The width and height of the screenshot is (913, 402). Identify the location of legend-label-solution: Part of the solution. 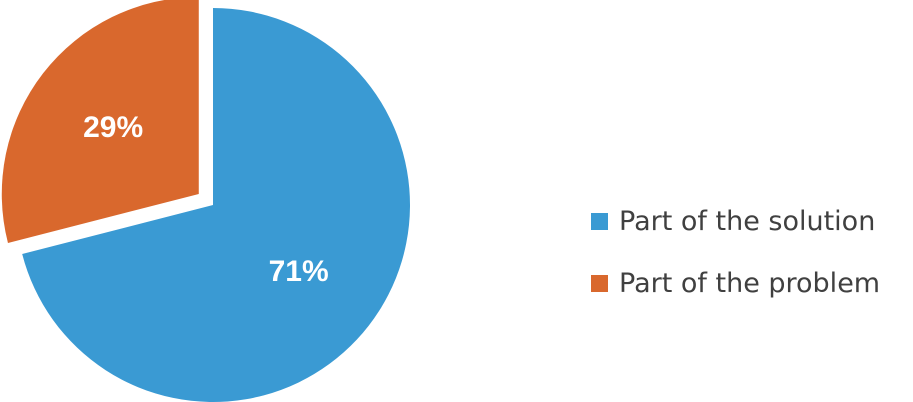
(747, 221).